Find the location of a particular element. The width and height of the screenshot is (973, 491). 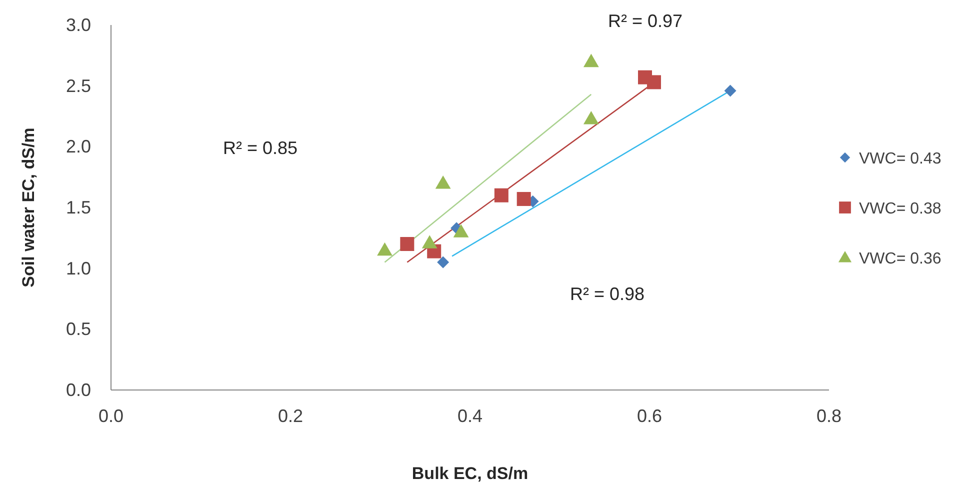

y-tick-label: 3.0 is located at coordinates (78, 25).